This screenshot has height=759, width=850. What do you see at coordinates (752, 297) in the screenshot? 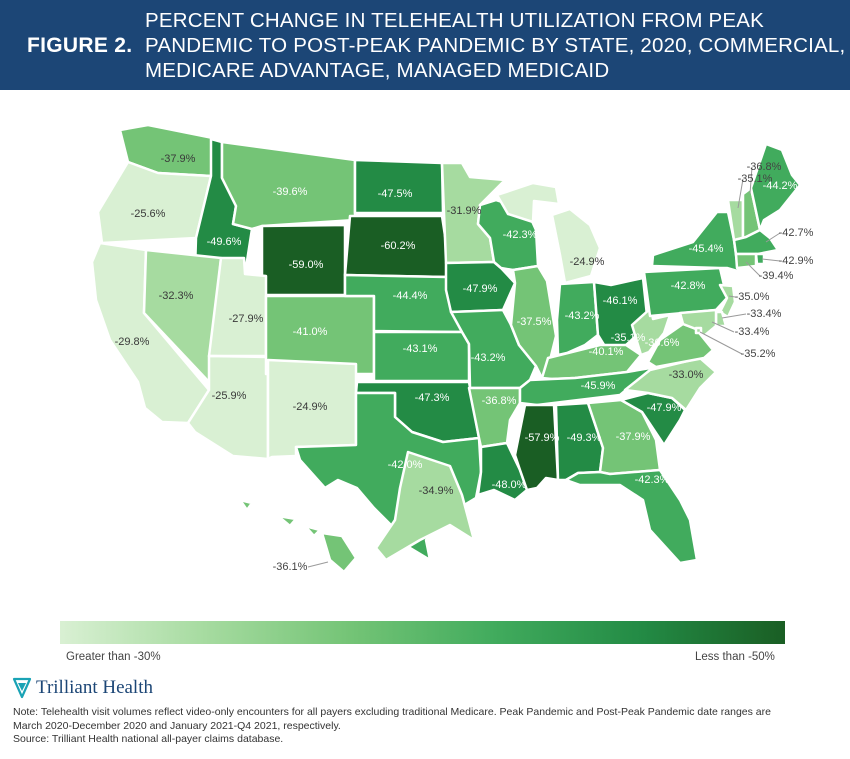
I see `value-label-nj: -35.0%` at bounding box center [752, 297].